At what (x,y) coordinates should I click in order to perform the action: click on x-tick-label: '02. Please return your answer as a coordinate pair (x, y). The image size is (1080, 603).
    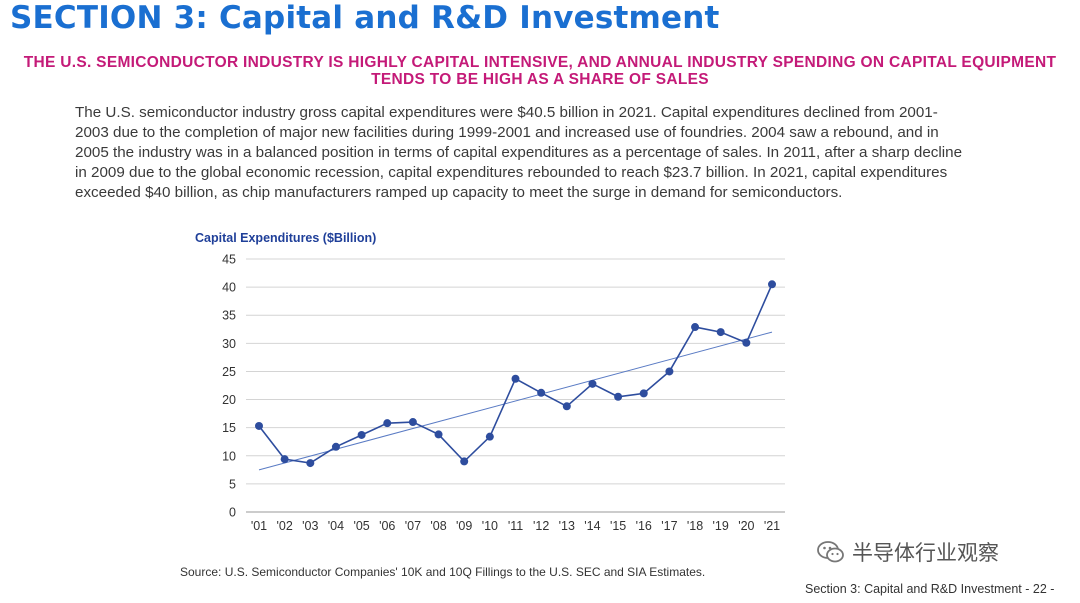
    Looking at the image, I should click on (285, 526).